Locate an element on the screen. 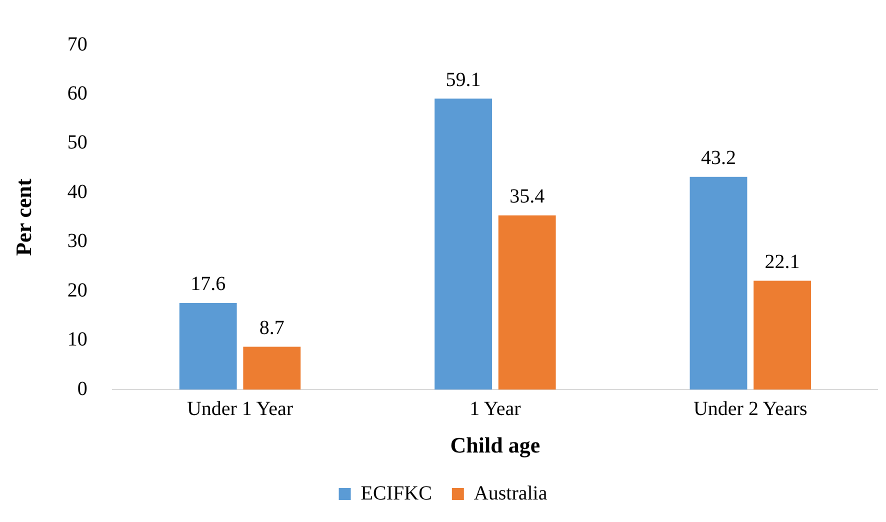  x-tick-label: 1 Year is located at coordinates (496, 409).